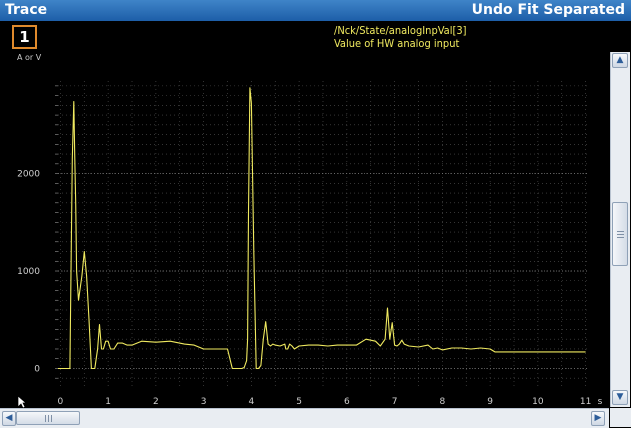  What do you see at coordinates (600, 402) in the screenshot?
I see `x-axis-unit-label: s` at bounding box center [600, 402].